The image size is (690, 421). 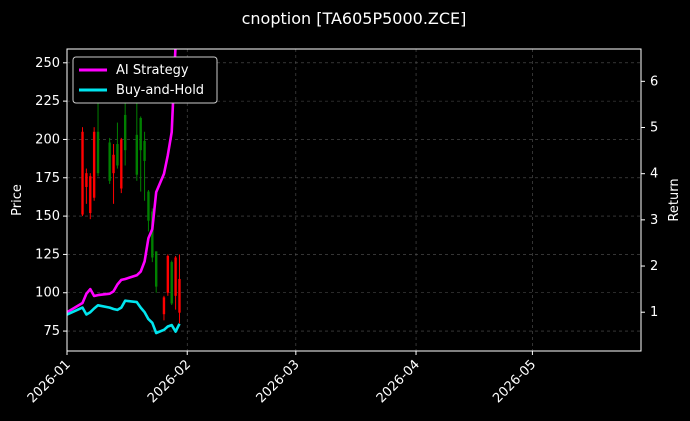 I want to click on y2-tick-label: 5, so click(x=654, y=128).